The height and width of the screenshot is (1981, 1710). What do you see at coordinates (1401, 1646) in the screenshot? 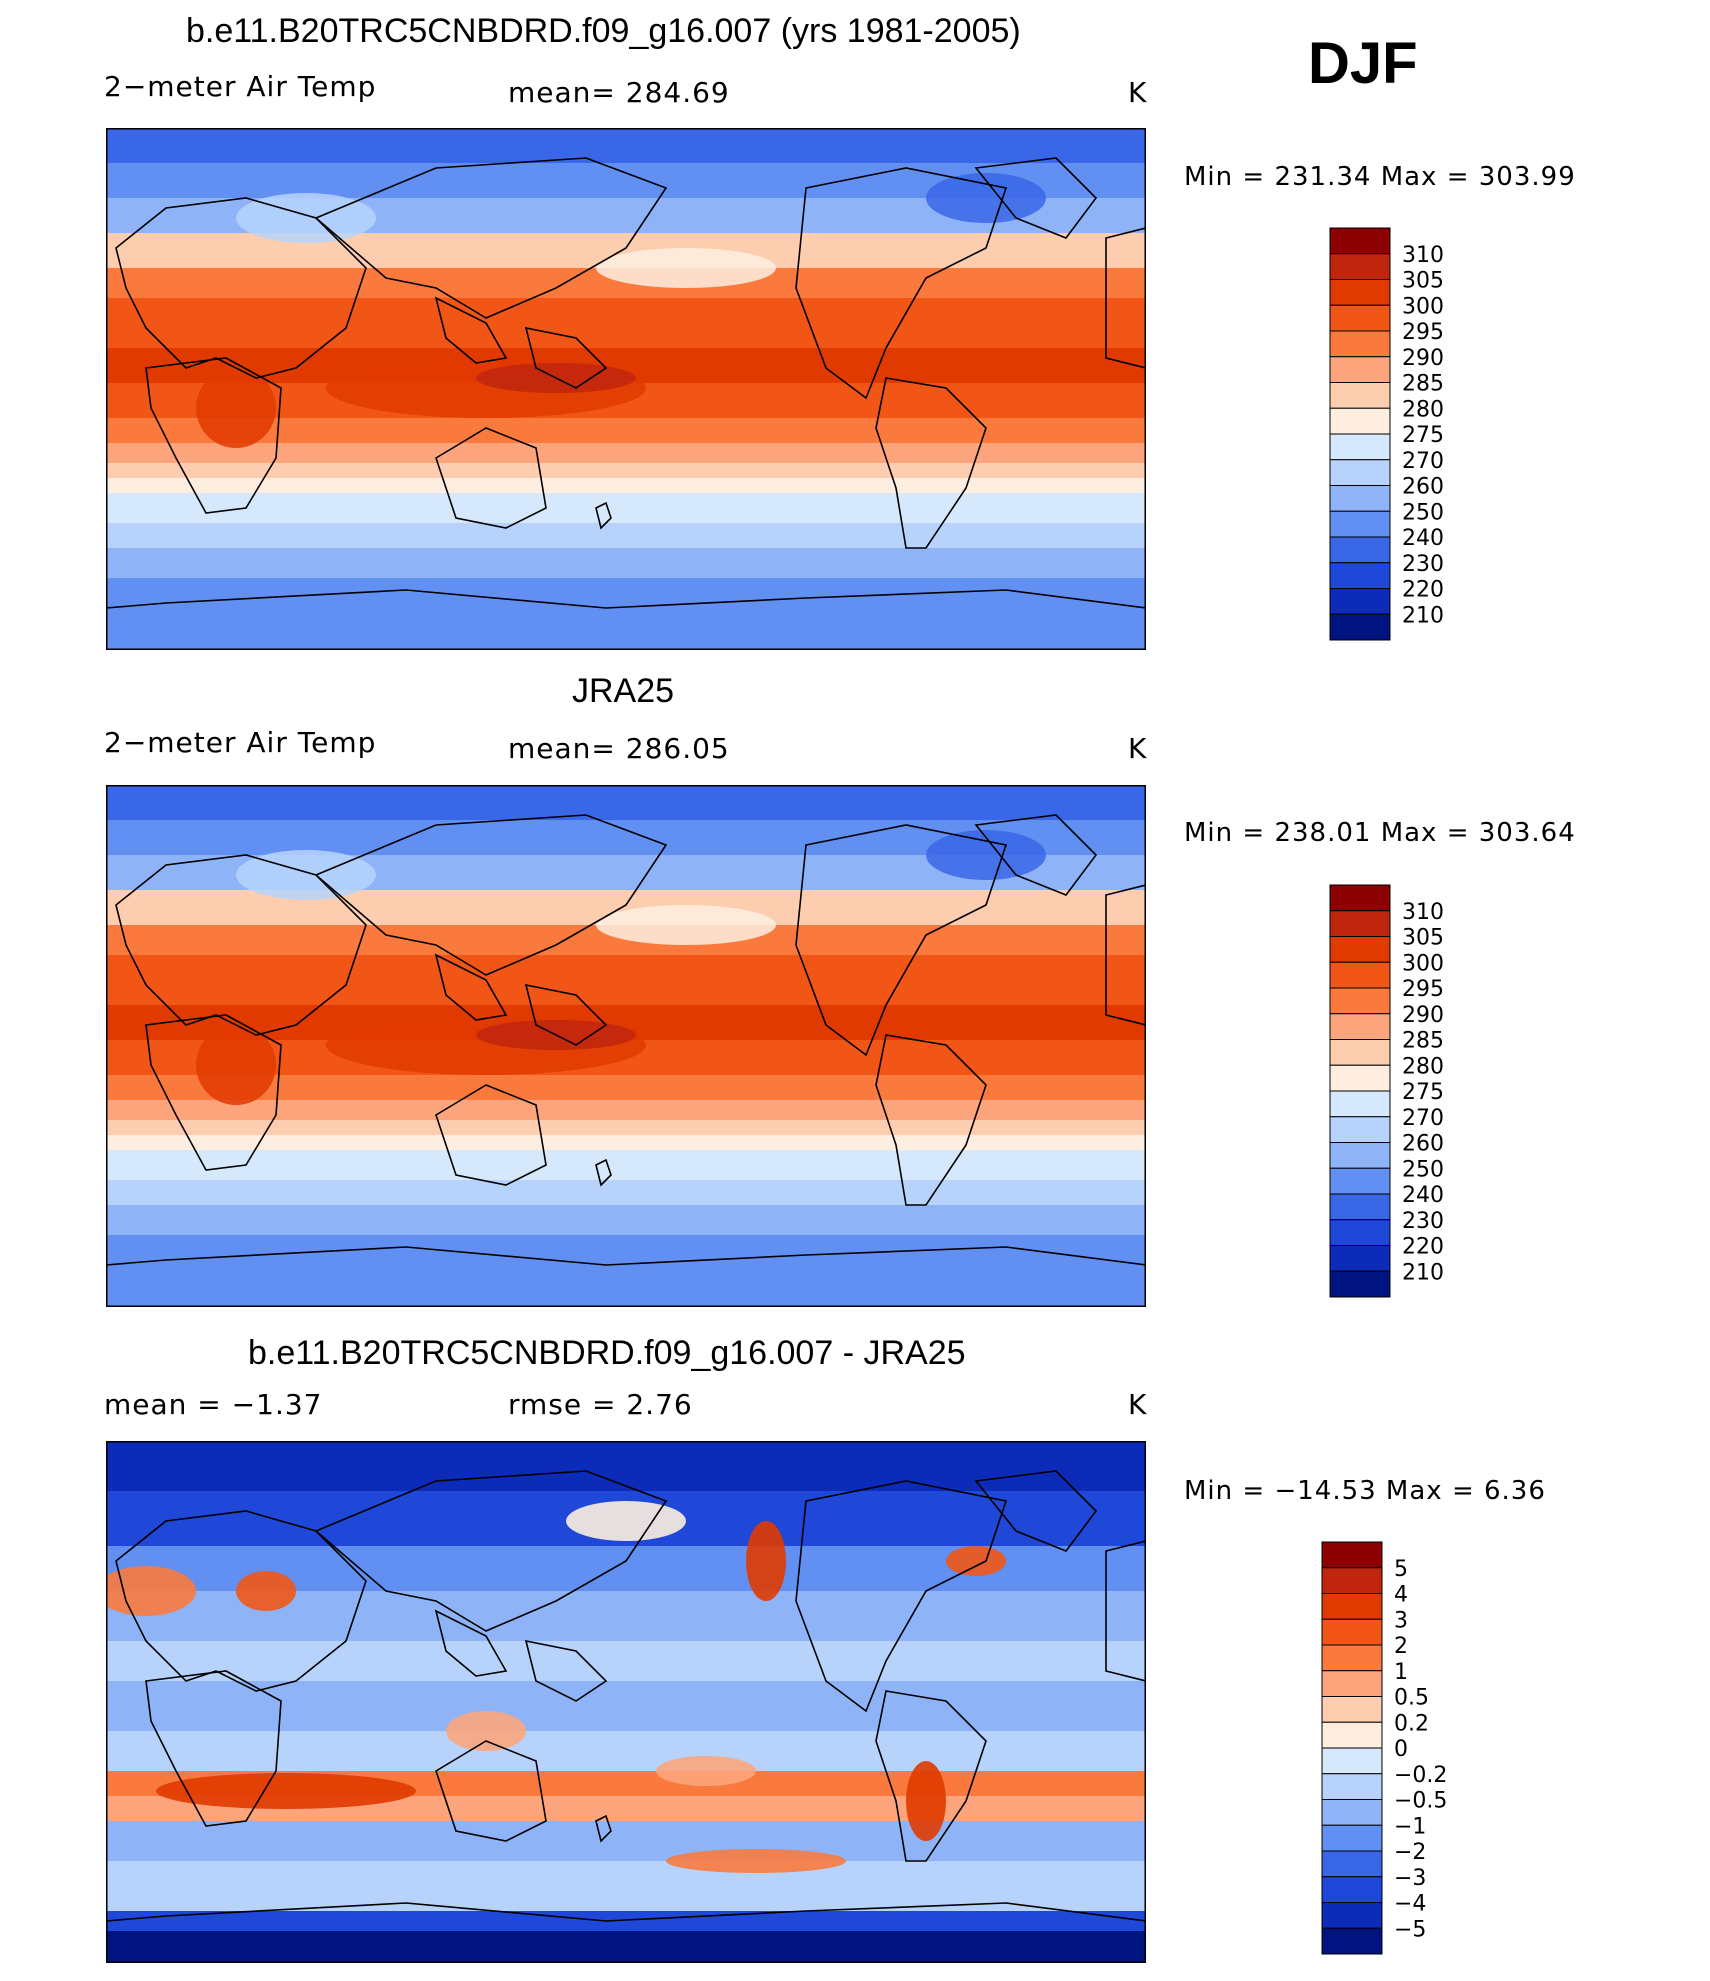
I see `colorbar-tick-label: 2` at bounding box center [1401, 1646].